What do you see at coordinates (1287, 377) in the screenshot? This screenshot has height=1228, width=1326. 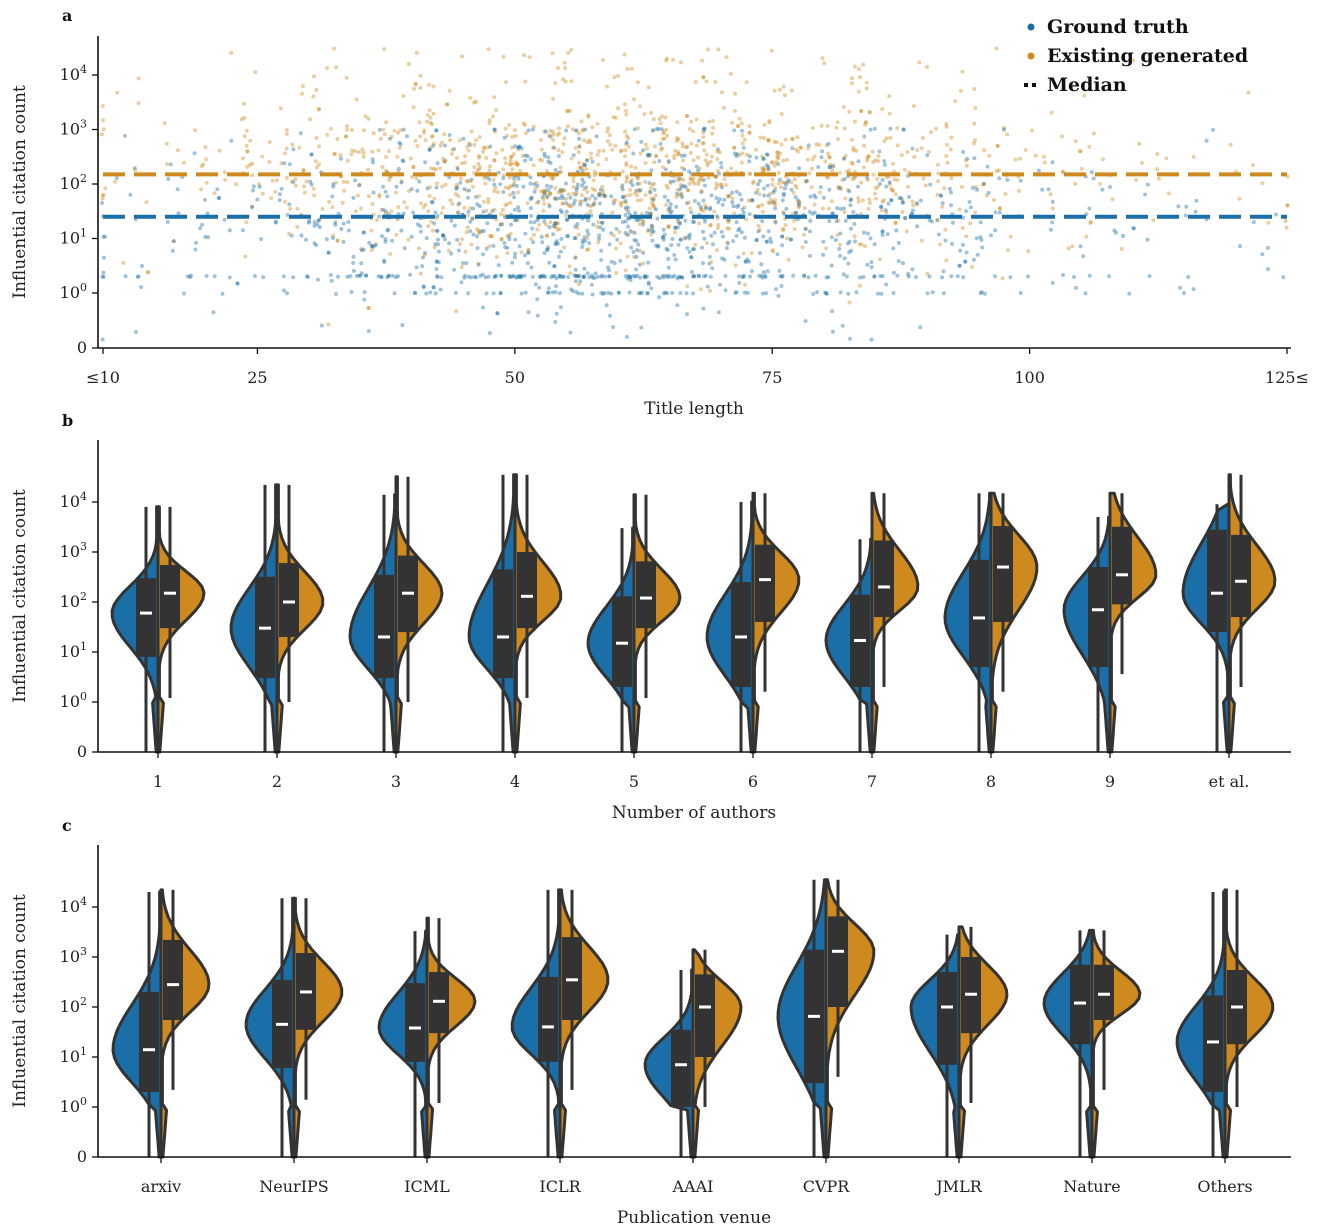 I see `panel-a-x-tick-label: 125≤` at bounding box center [1287, 377].